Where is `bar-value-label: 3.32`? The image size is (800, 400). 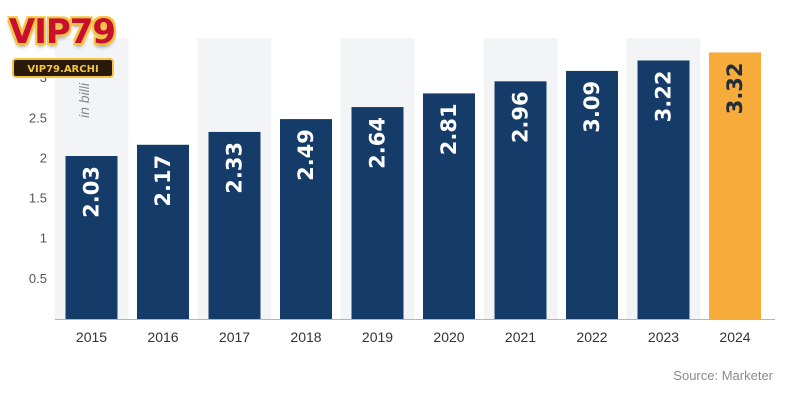 bar-value-label: 3.32 is located at coordinates (735, 88).